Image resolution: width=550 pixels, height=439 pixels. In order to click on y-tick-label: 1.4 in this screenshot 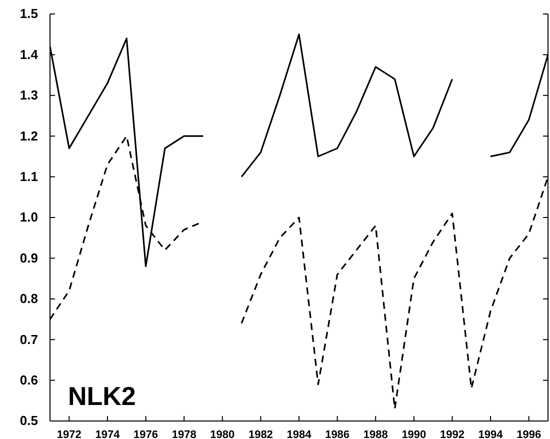, I will do `click(29, 54)`.